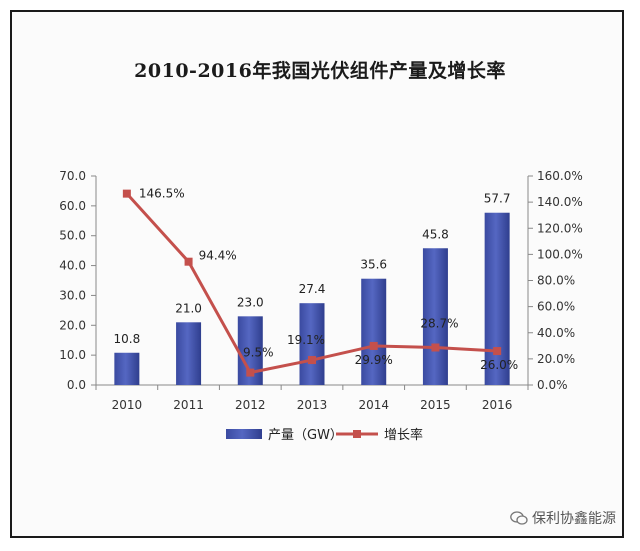  Describe the element at coordinates (560, 228) in the screenshot. I see `y-right-tick-label: 120.0%` at that location.